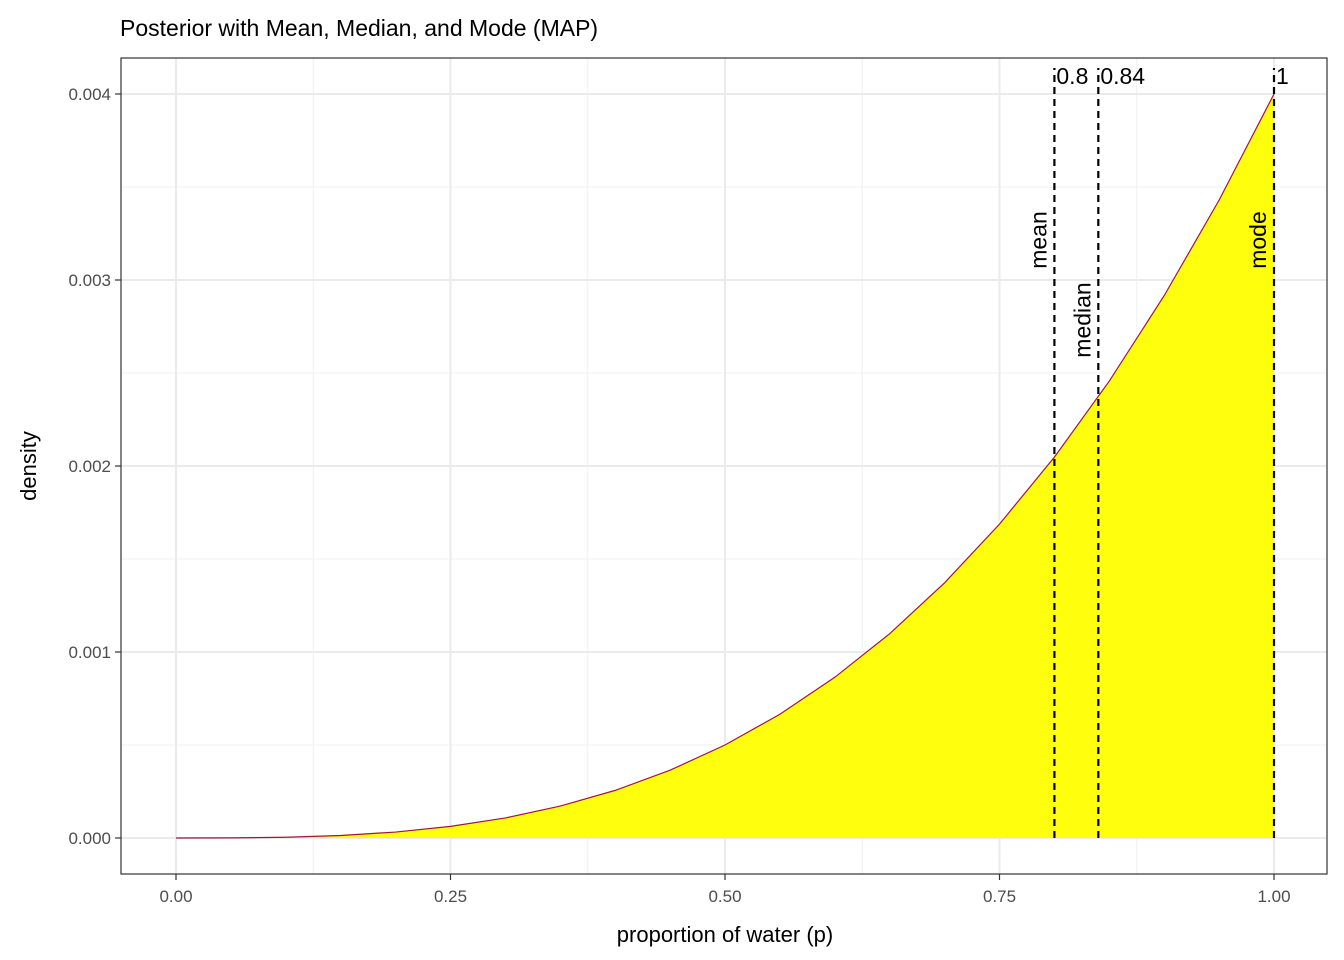 The width and height of the screenshot is (1344, 960). Describe the element at coordinates (1273, 896) in the screenshot. I see `x-tick-label: 1.00` at that location.